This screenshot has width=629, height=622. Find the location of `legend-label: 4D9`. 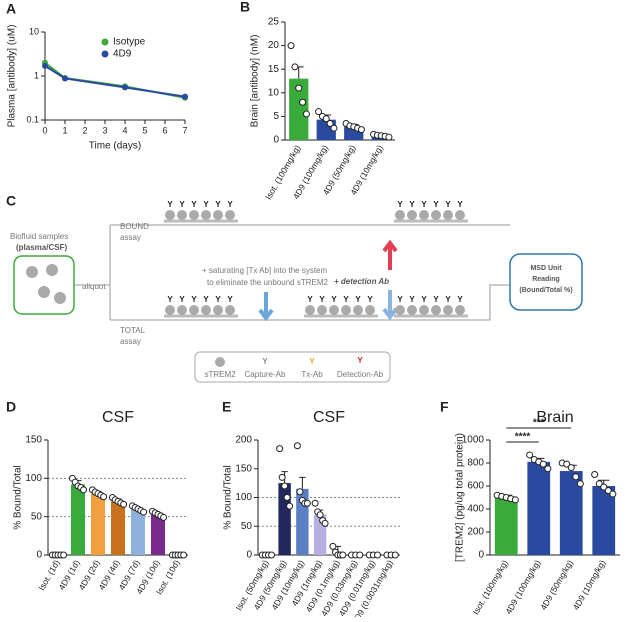

legend-label: 4D9 is located at coordinates (122, 54).